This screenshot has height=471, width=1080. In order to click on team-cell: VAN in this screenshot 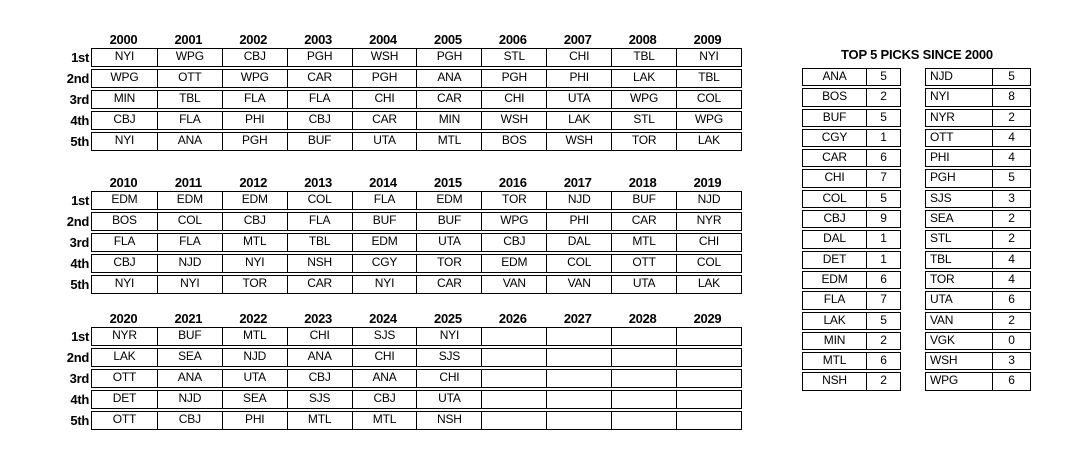, I will do `click(578, 284)`.